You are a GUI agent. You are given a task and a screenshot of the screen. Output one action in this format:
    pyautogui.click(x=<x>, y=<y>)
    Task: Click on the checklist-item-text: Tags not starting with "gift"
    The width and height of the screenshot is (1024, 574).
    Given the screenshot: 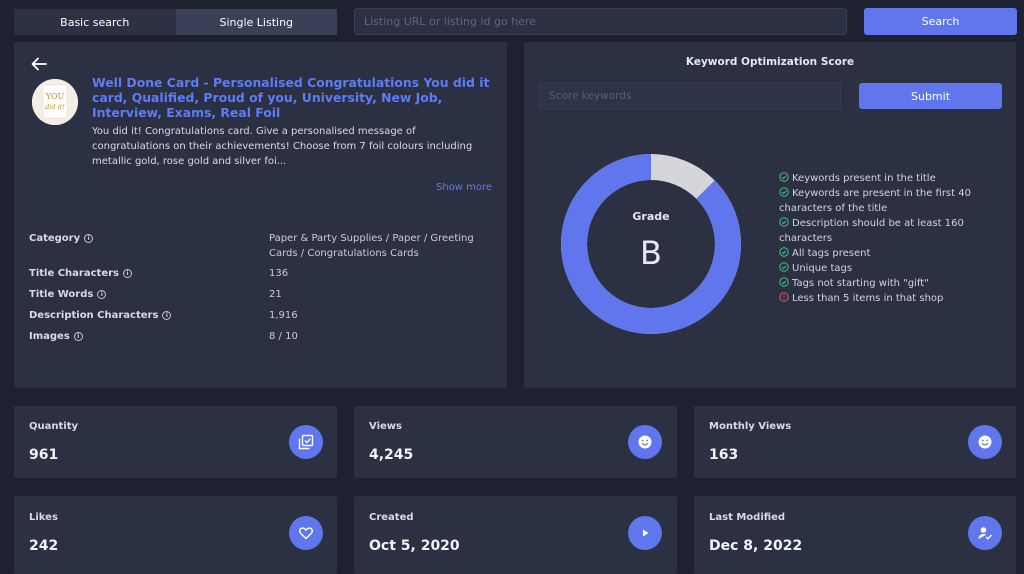 What is the action you would take?
    pyautogui.click(x=860, y=283)
    